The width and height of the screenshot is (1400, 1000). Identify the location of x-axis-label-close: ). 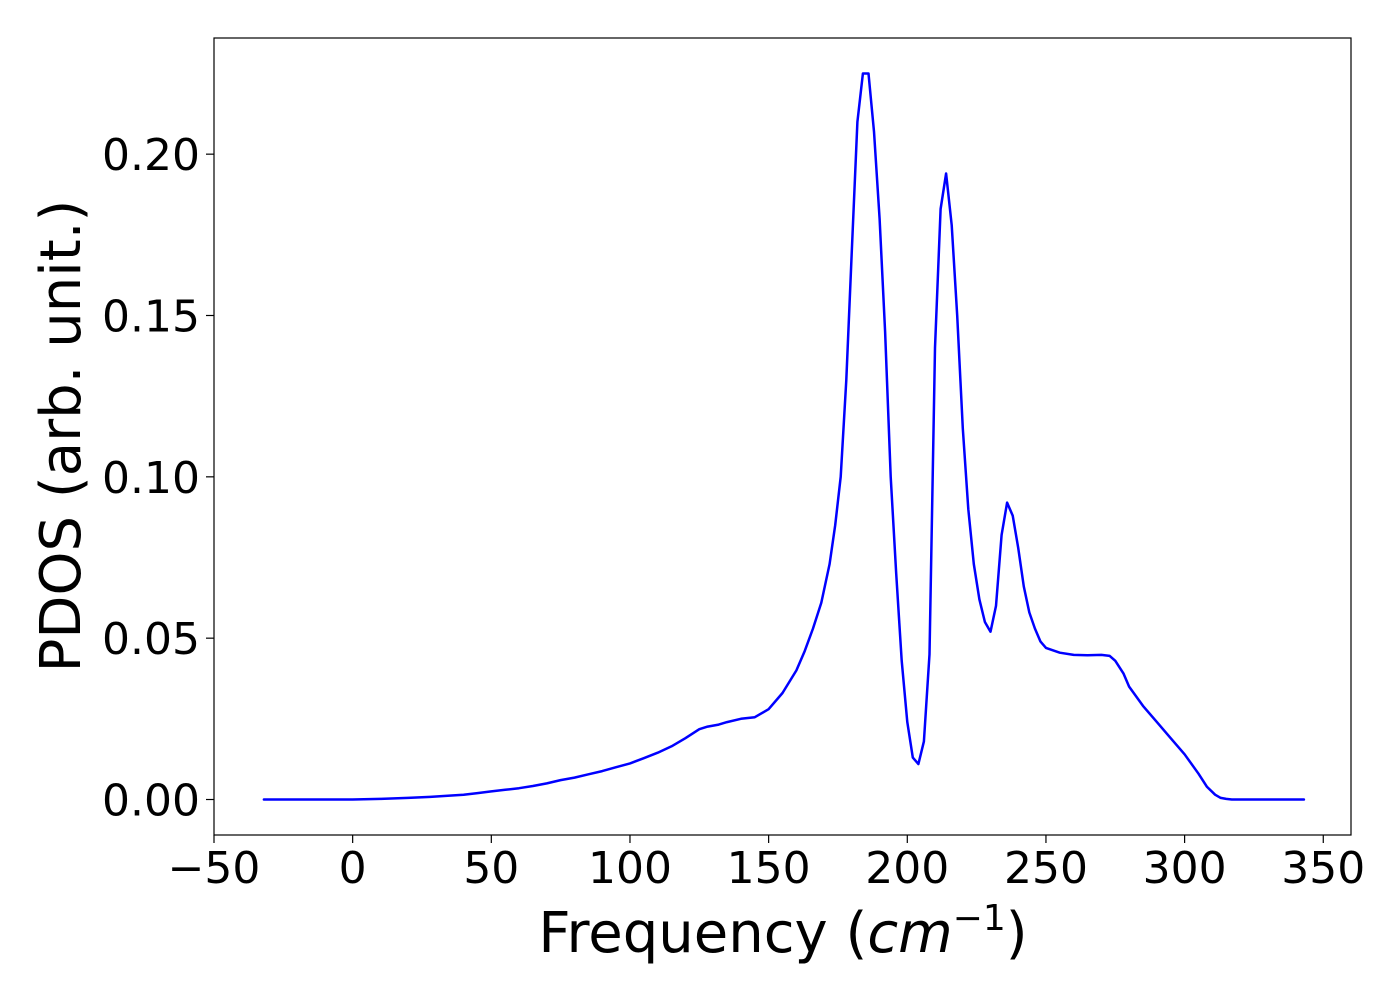
(1017, 933).